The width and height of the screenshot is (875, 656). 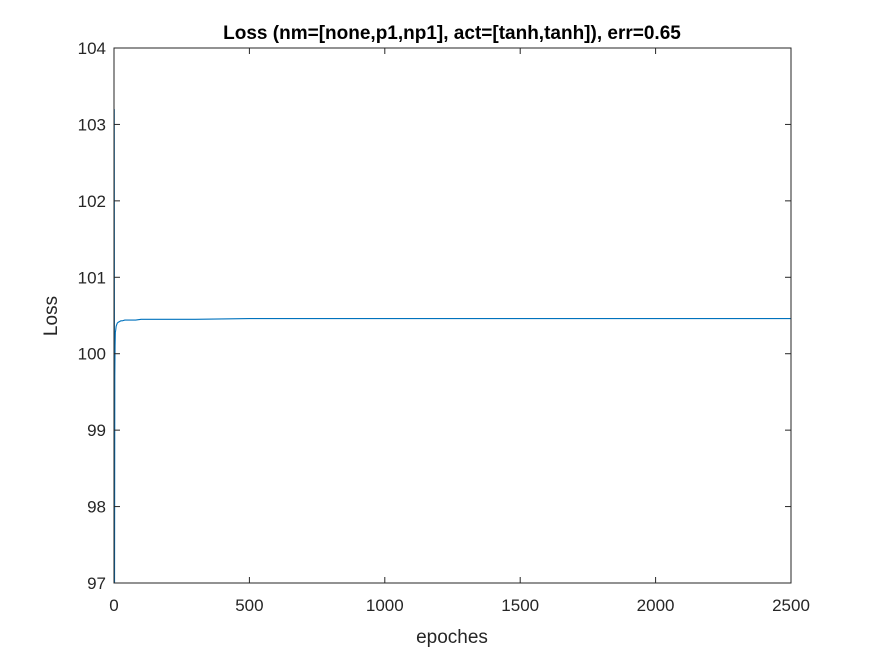 I want to click on x-tick-label: 500, so click(x=249, y=605).